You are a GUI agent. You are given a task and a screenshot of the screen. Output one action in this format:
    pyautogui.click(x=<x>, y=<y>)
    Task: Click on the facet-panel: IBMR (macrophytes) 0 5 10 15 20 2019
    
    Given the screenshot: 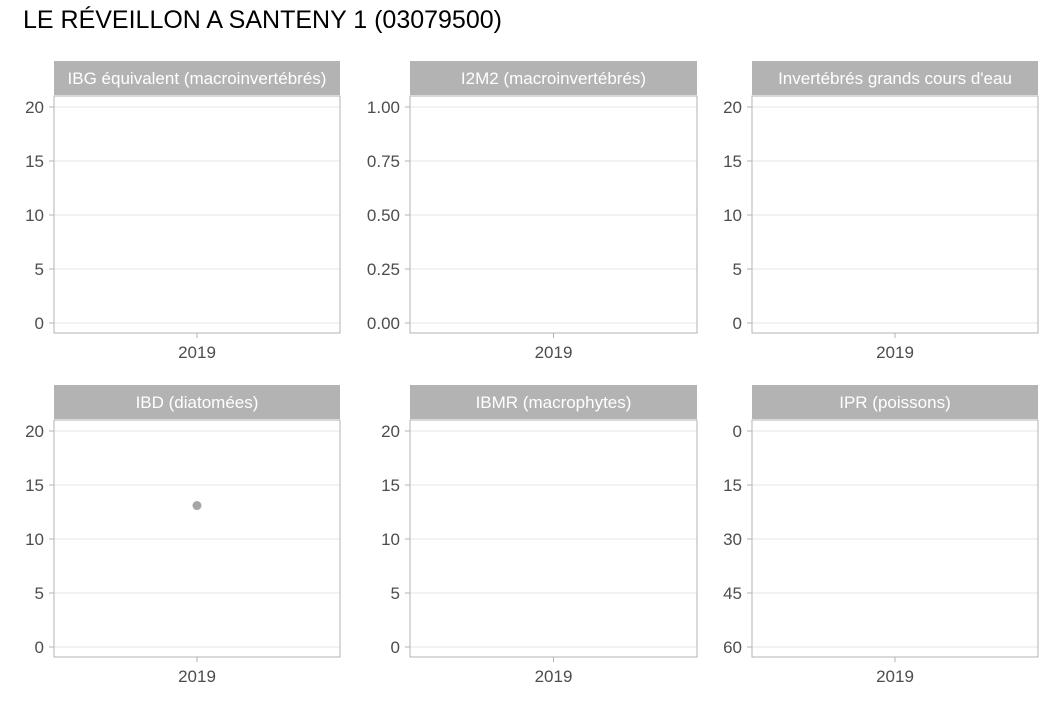 What is the action you would take?
    pyautogui.click(x=539, y=535)
    